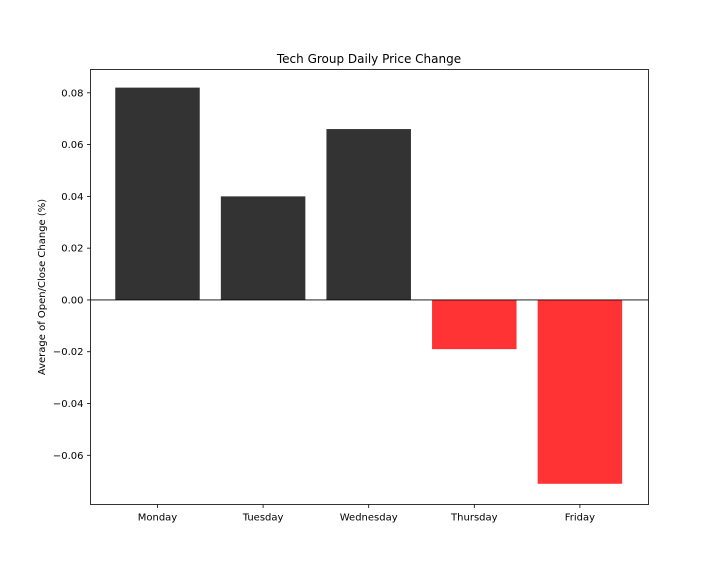 The image size is (720, 580). Describe the element at coordinates (263, 518) in the screenshot. I see `x-tick-label: Tuesday` at that location.